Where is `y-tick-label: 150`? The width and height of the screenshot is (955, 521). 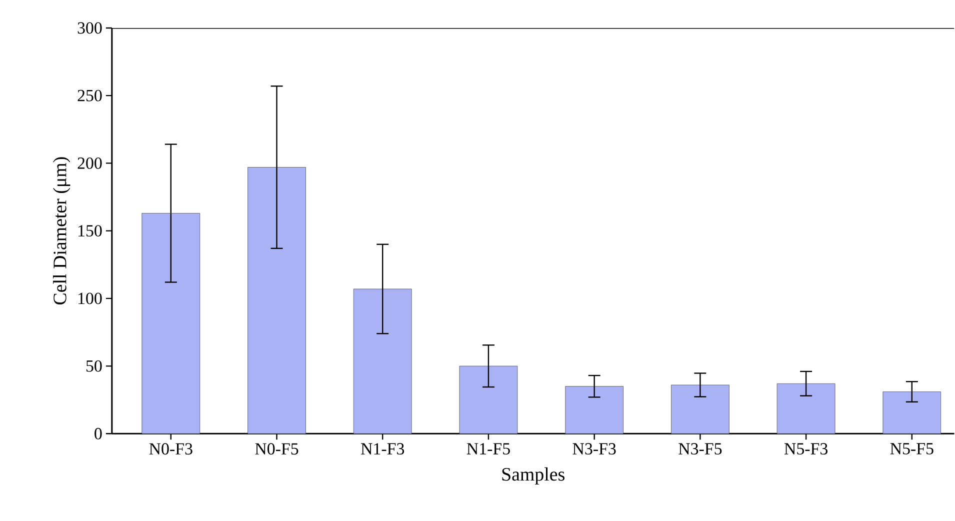 y-tick-label: 150 is located at coordinates (90, 231).